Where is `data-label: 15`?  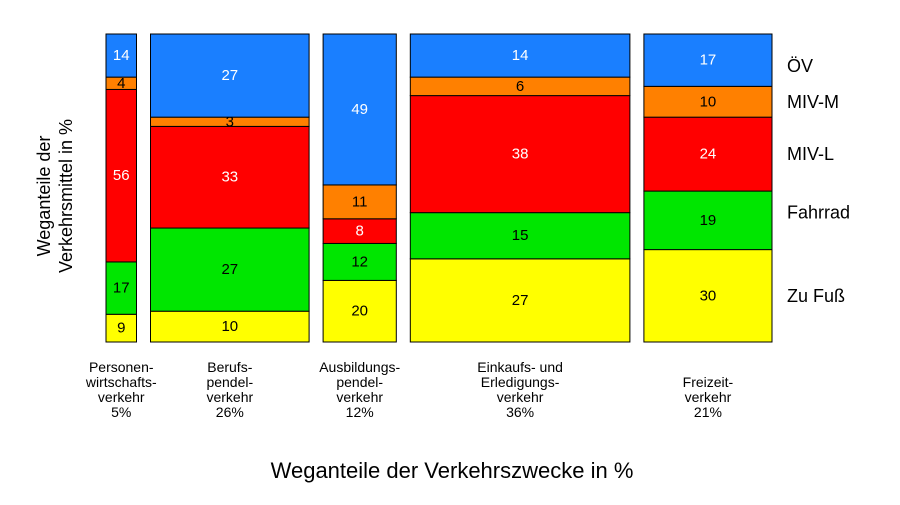
data-label: 15 is located at coordinates (520, 235).